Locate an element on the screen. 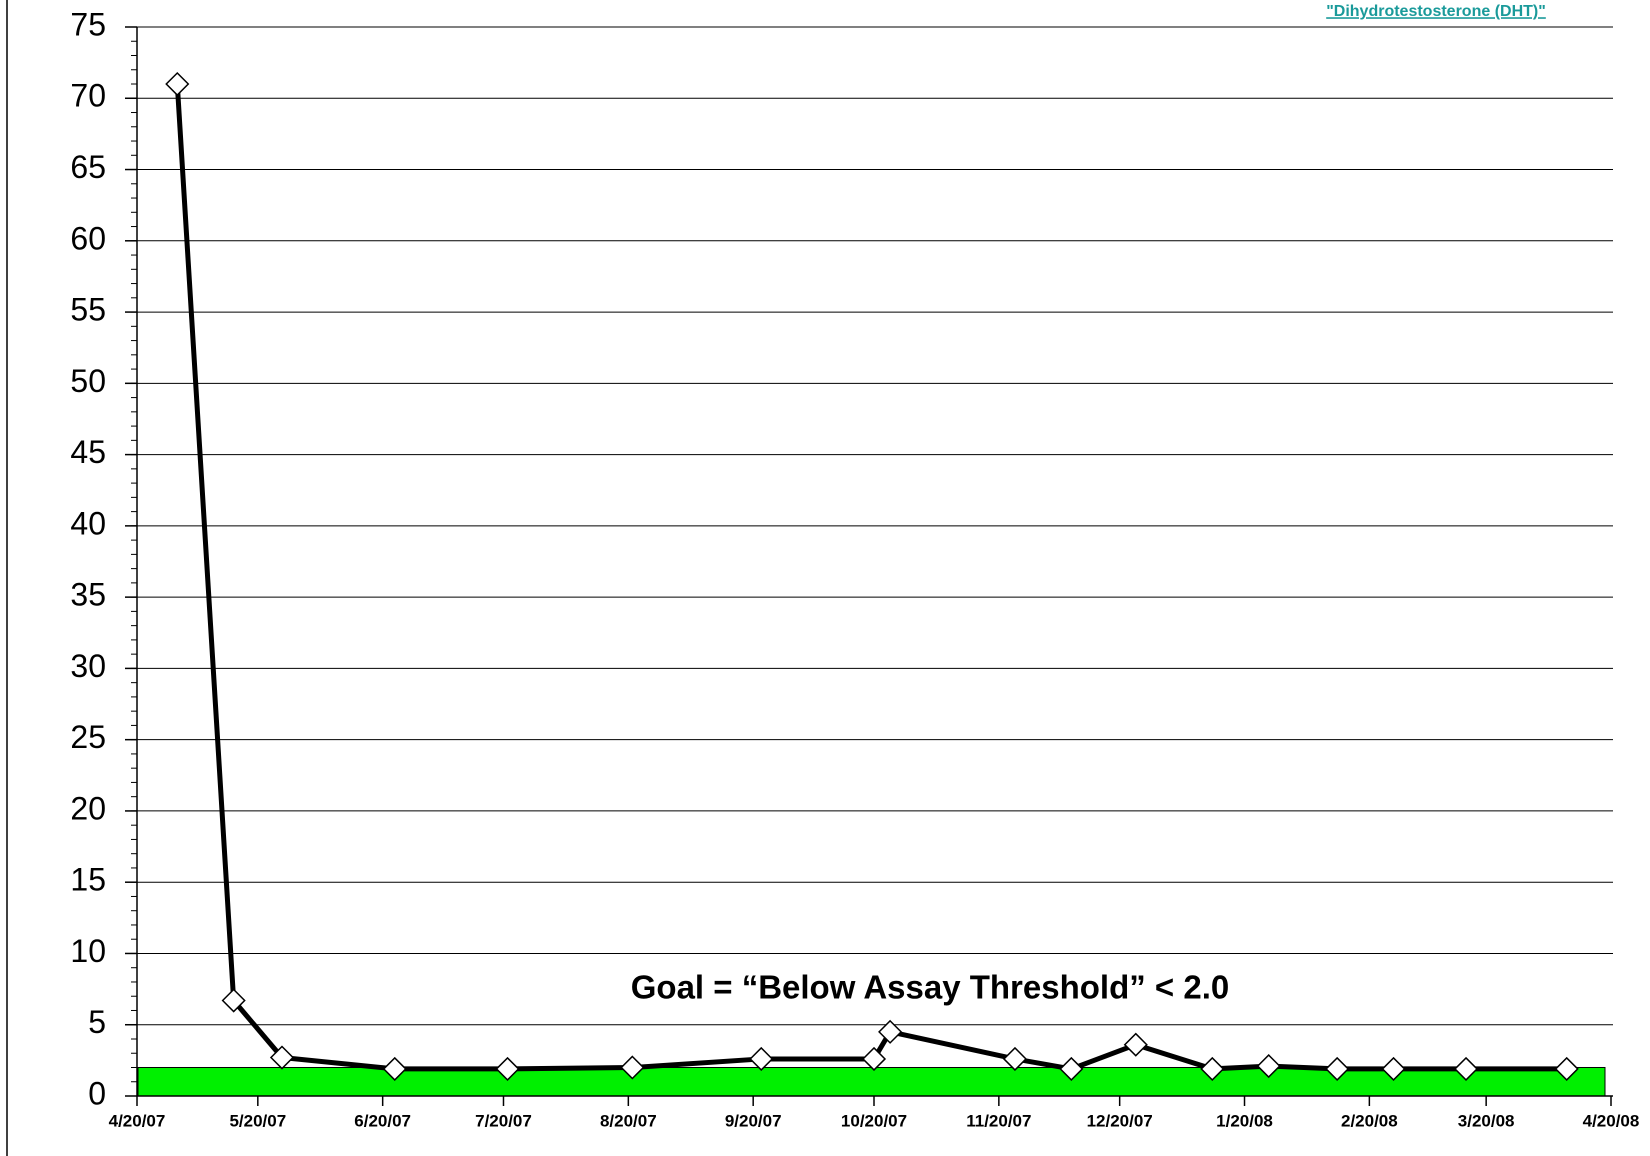 This screenshot has width=1650, height=1156. x-tick-label: 11/20/07 is located at coordinates (998, 1120).